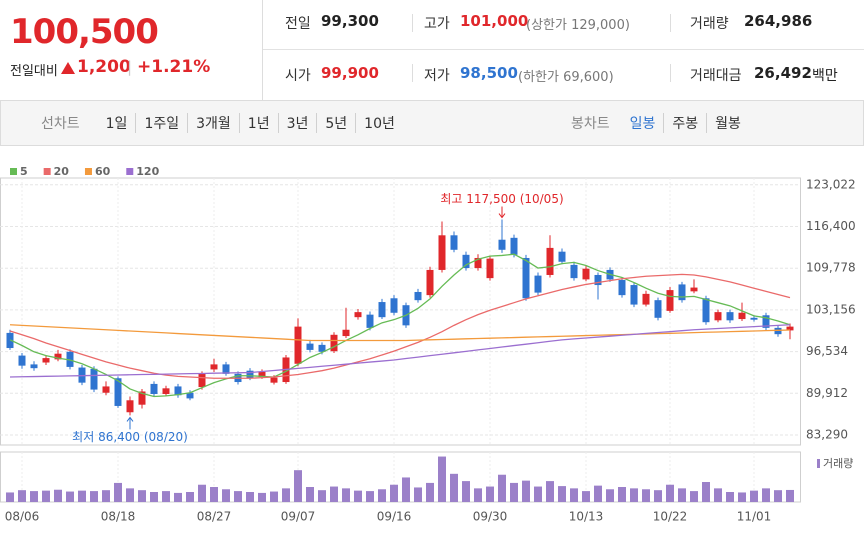  What do you see at coordinates (727, 123) in the screenshot?
I see `tab: 월봉` at bounding box center [727, 123].